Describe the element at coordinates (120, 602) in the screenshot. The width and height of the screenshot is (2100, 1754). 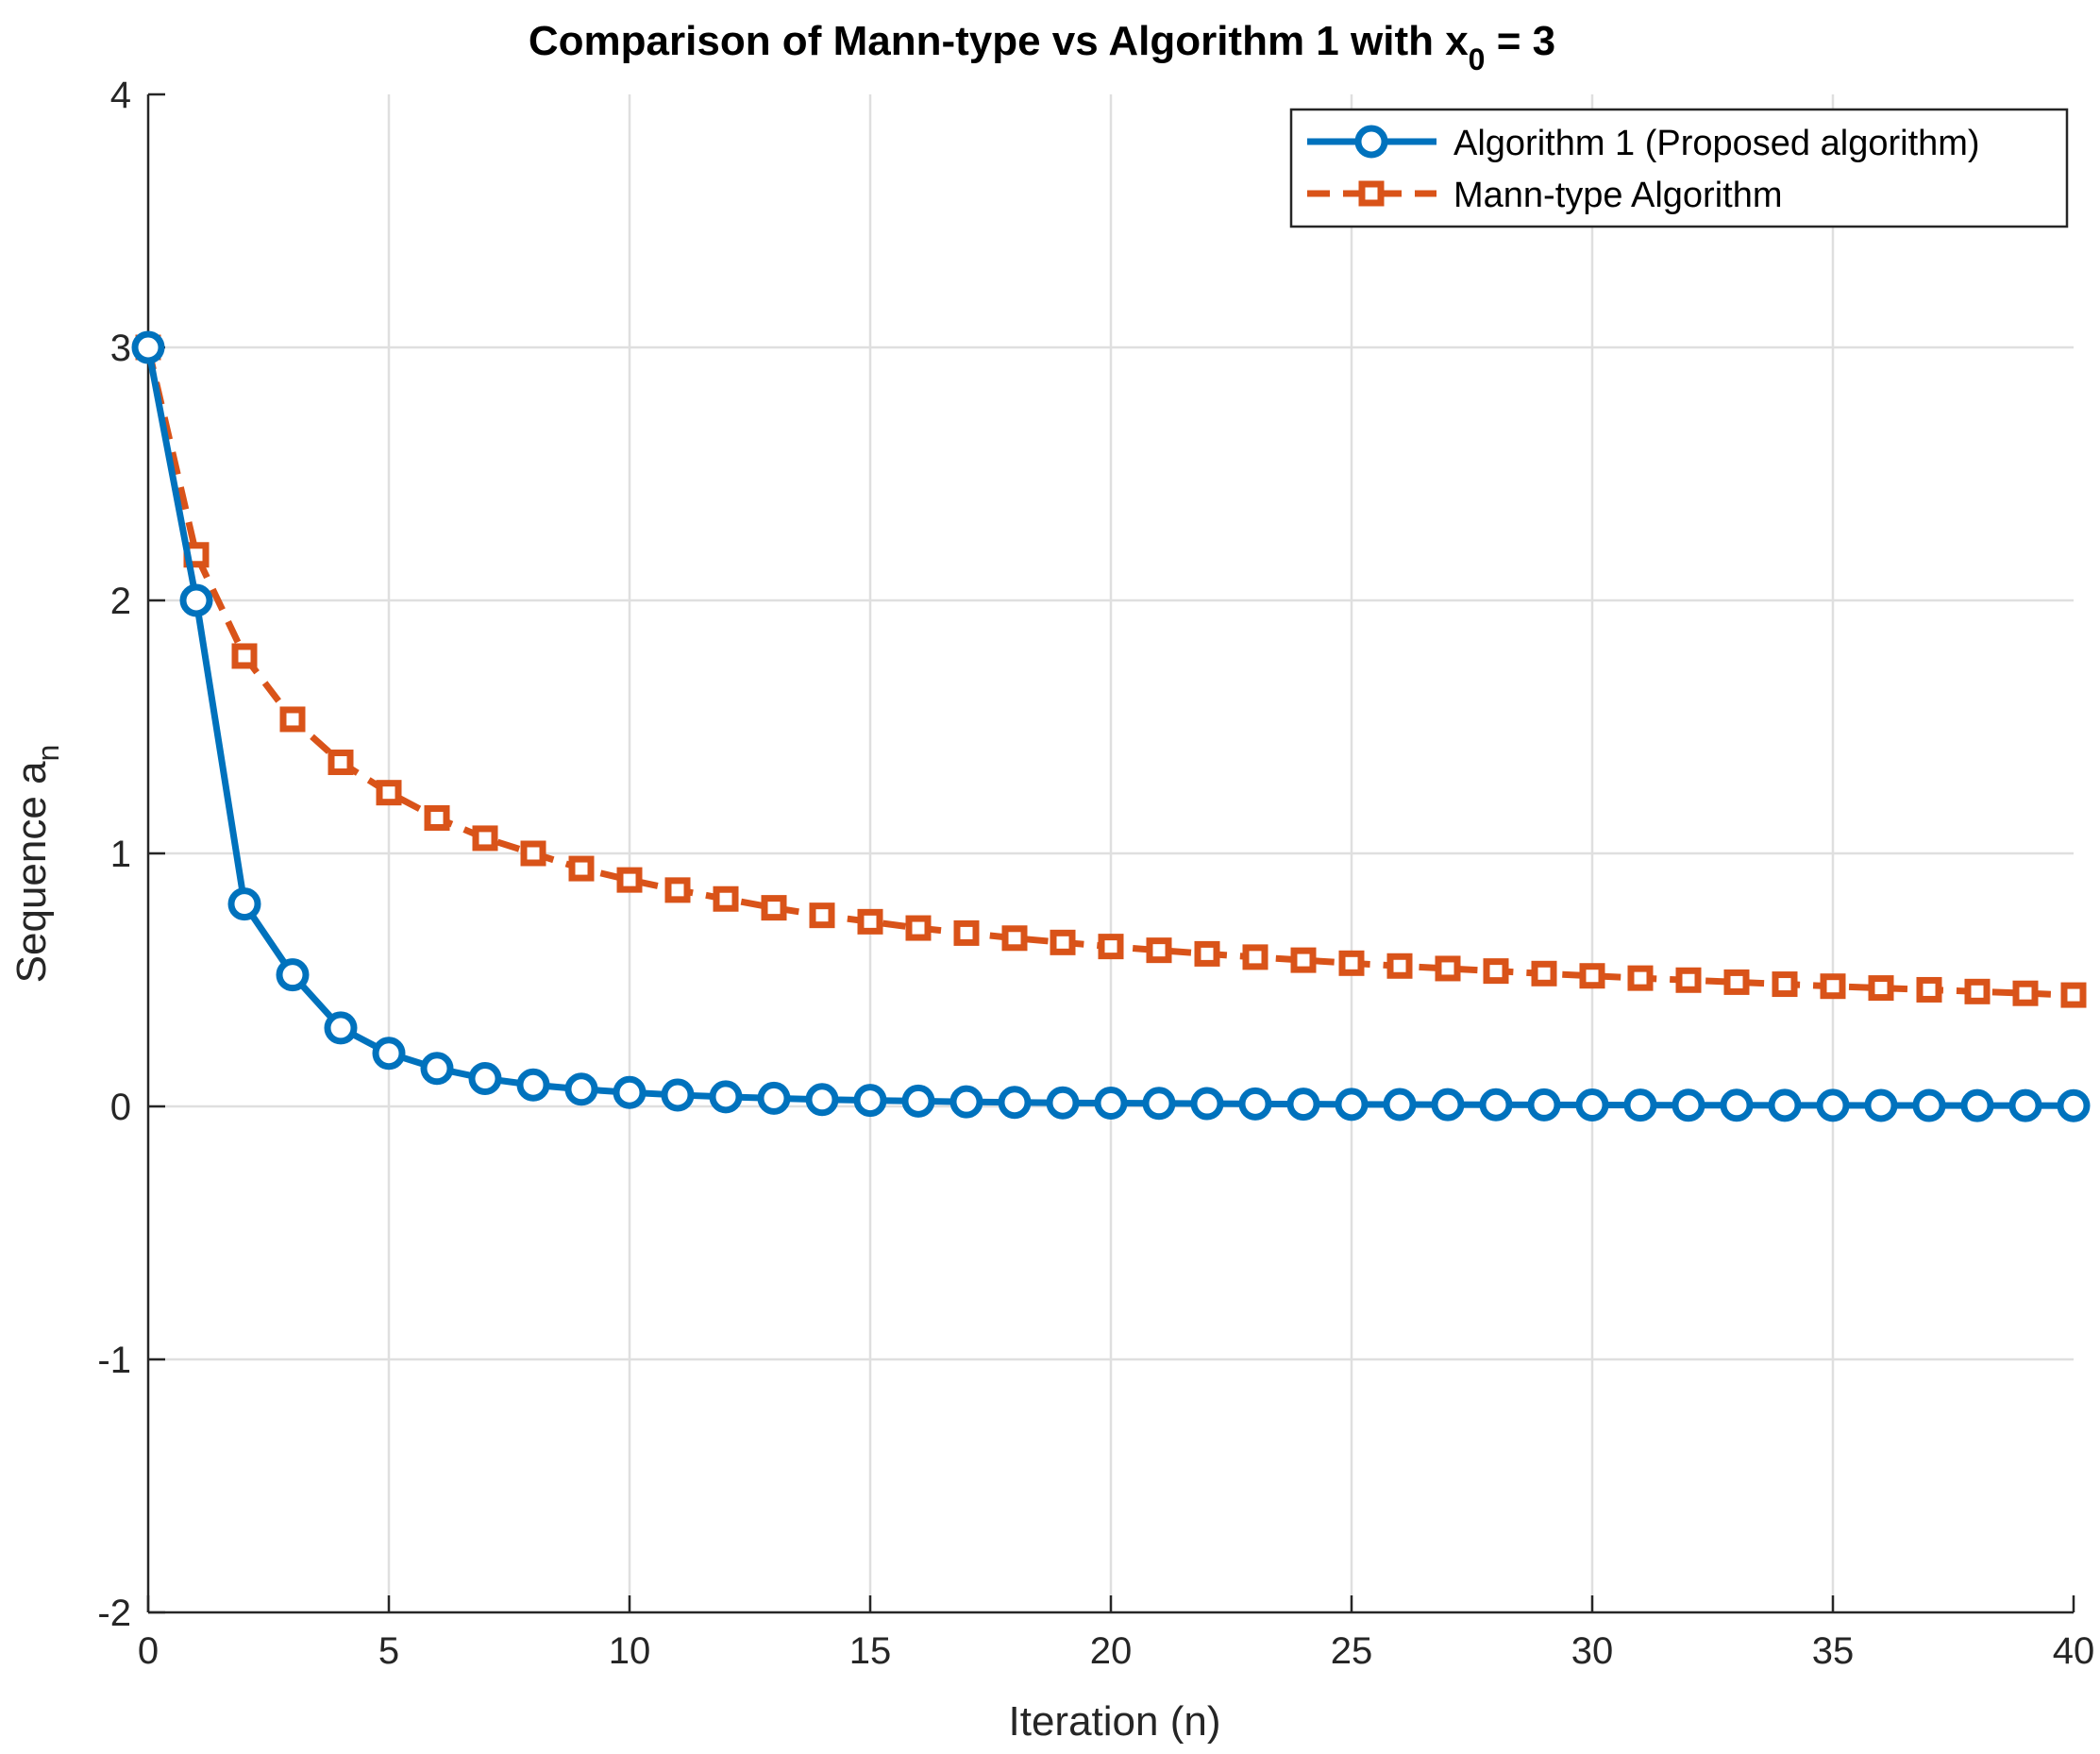
I see `y-tick-label: 2` at that location.